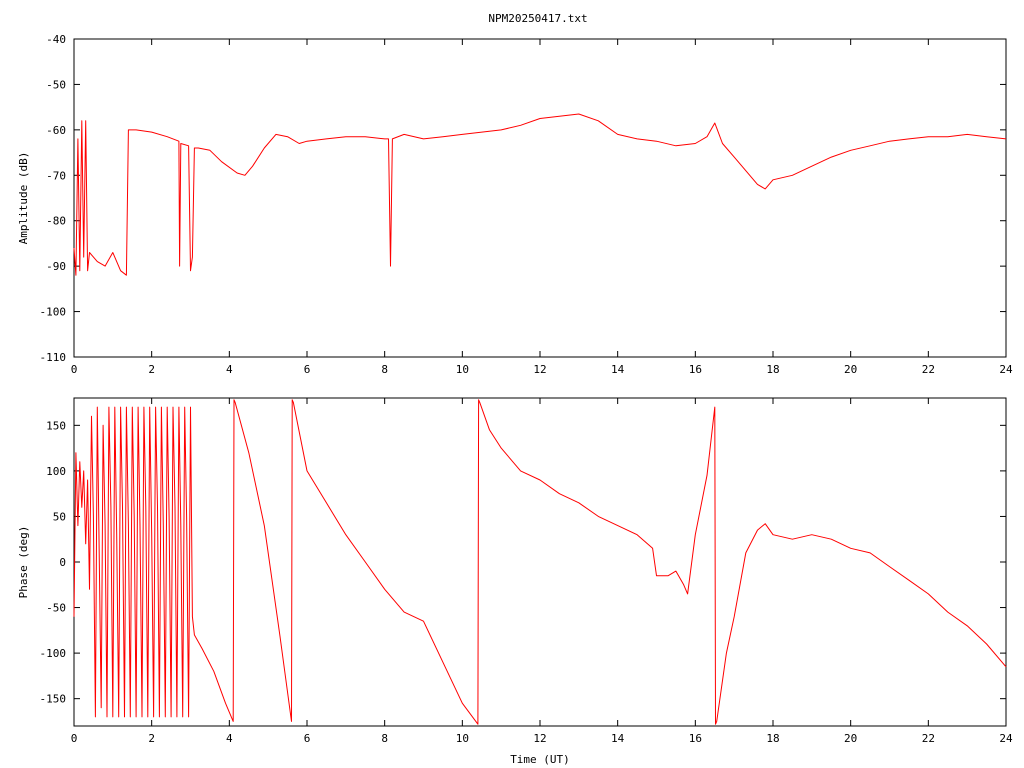  Describe the element at coordinates (56, 175) in the screenshot. I see `y-tick-label: -70` at that location.